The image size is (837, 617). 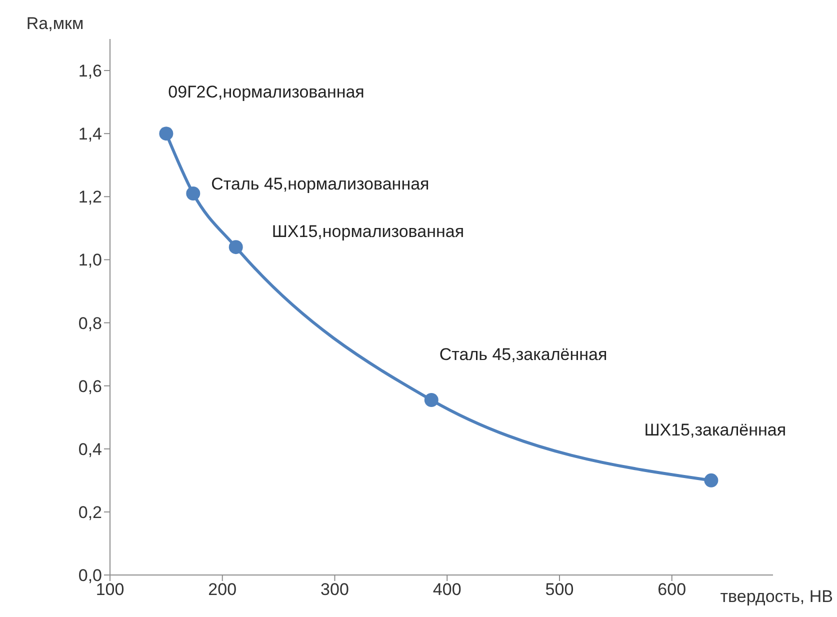 I want to click on y-axis-title: Ra,мкм, so click(x=55, y=23).